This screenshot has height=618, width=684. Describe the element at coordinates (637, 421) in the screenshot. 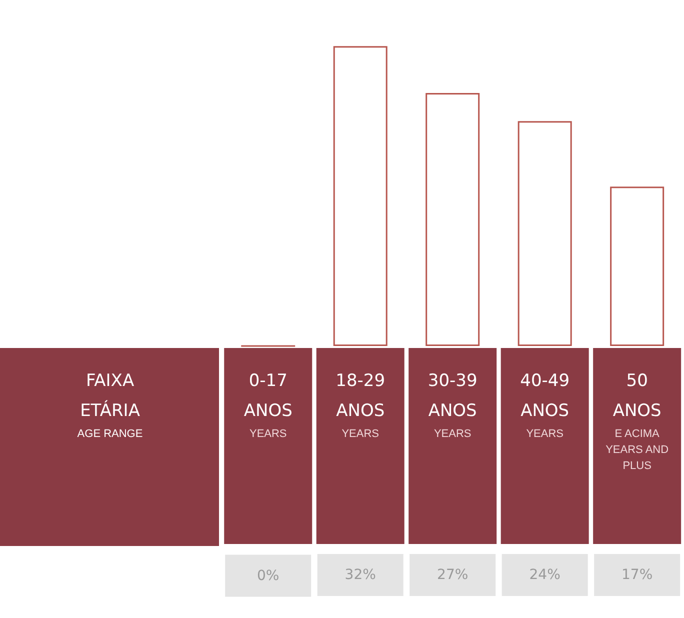

I see `x-tick-label: 50 ANOS E ACIMA YEARS AND PLUS` at that location.